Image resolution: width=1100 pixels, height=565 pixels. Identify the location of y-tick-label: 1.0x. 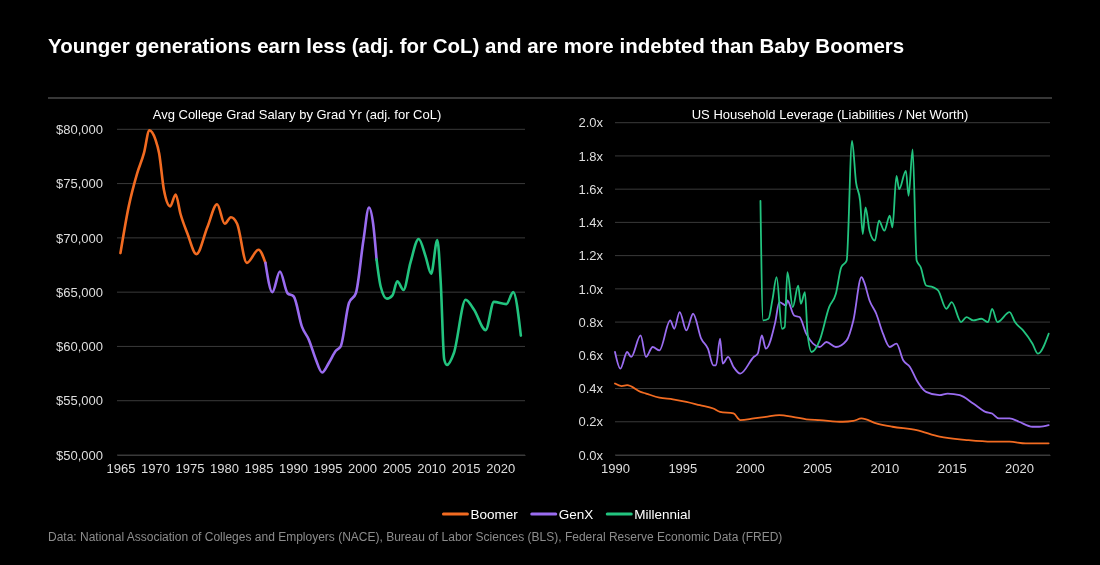
(591, 289).